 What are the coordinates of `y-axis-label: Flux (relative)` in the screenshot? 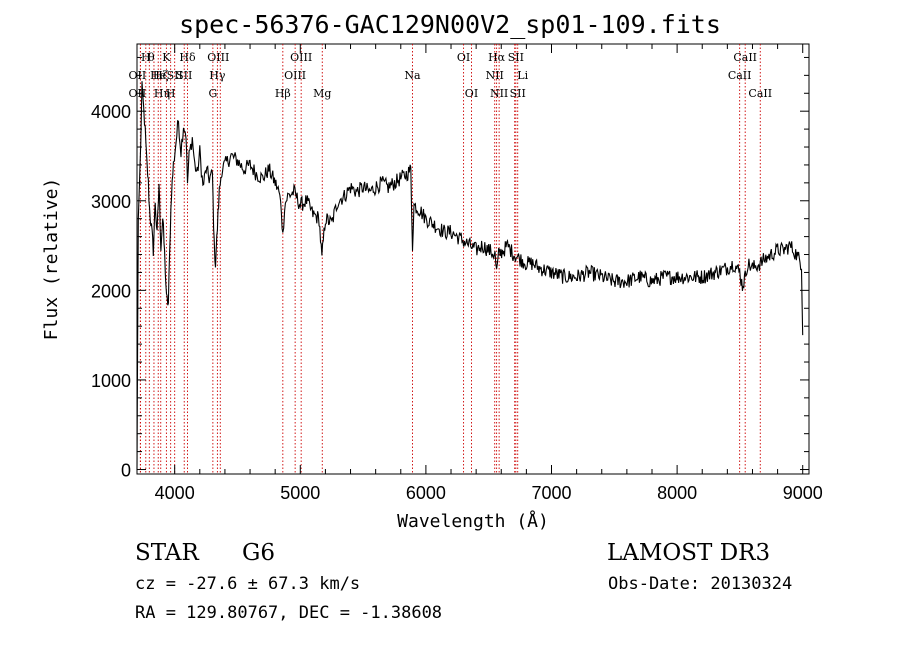 It's located at (51, 259).